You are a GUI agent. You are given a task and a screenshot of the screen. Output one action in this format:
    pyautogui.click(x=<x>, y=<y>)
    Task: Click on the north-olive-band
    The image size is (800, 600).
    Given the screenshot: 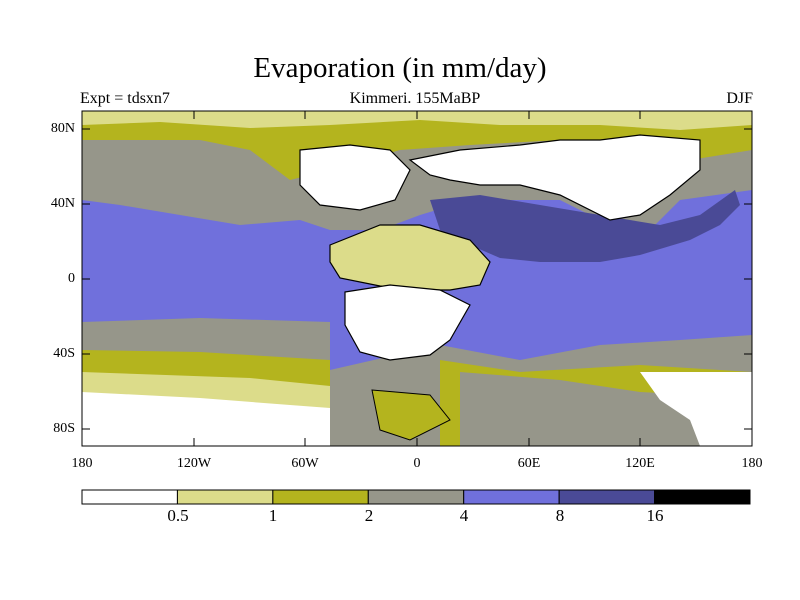 What is the action you would take?
    pyautogui.click(x=417, y=145)
    